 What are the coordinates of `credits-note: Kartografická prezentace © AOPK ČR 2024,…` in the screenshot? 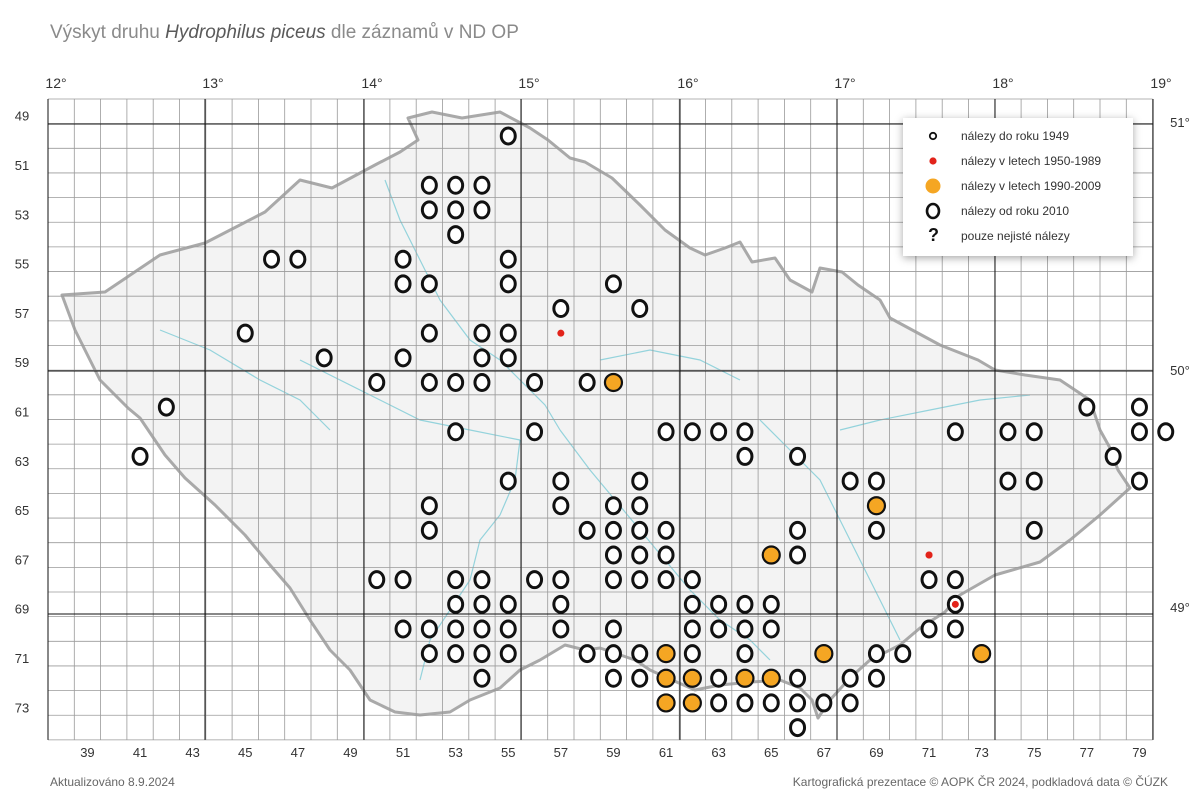 It's located at (980, 782).